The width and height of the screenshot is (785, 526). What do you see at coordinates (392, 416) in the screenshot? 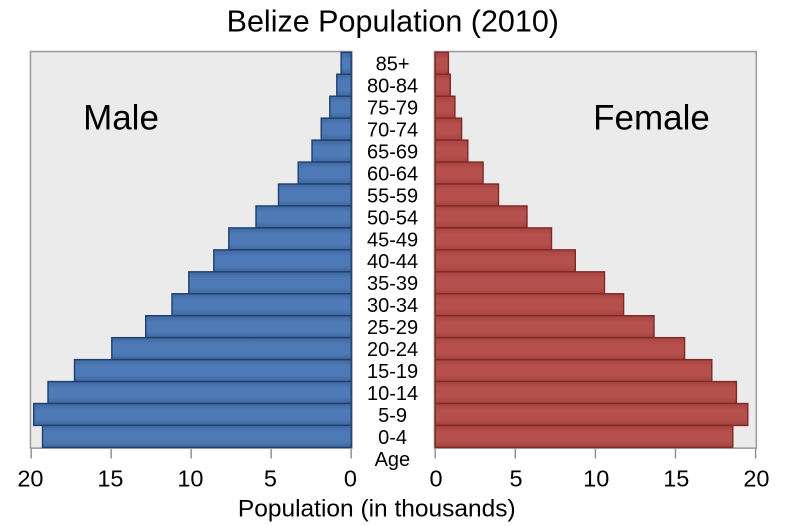
I see `svg-text: 5-9` at bounding box center [392, 416].